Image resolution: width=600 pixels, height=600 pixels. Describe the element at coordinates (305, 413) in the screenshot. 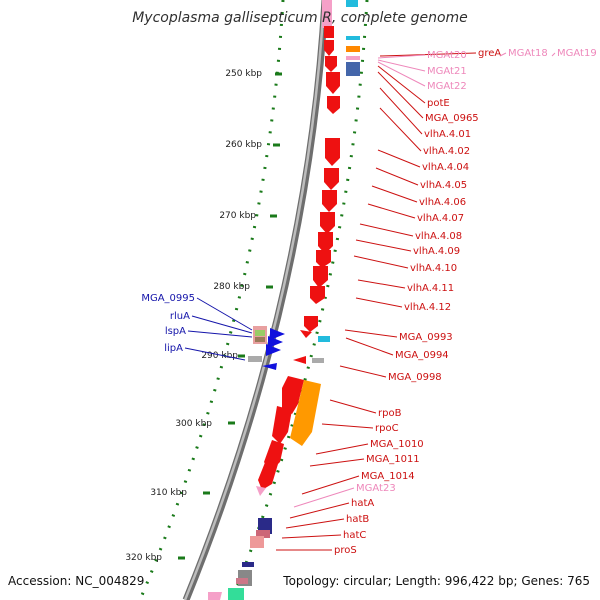

I see `orange-block-rpoc` at that location.